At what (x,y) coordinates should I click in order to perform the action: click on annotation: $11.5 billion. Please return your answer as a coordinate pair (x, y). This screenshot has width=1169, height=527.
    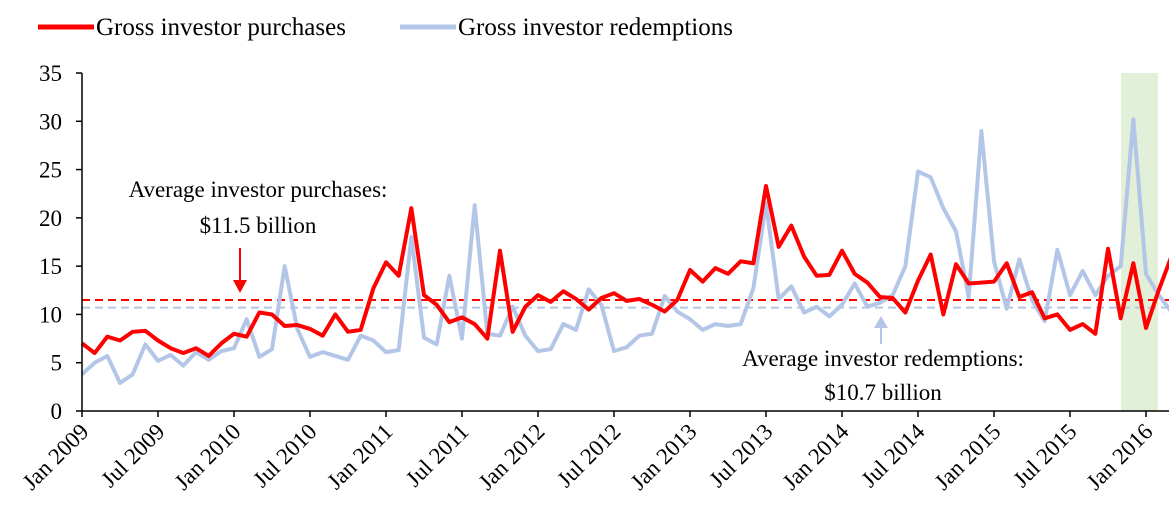
    Looking at the image, I should click on (258, 225).